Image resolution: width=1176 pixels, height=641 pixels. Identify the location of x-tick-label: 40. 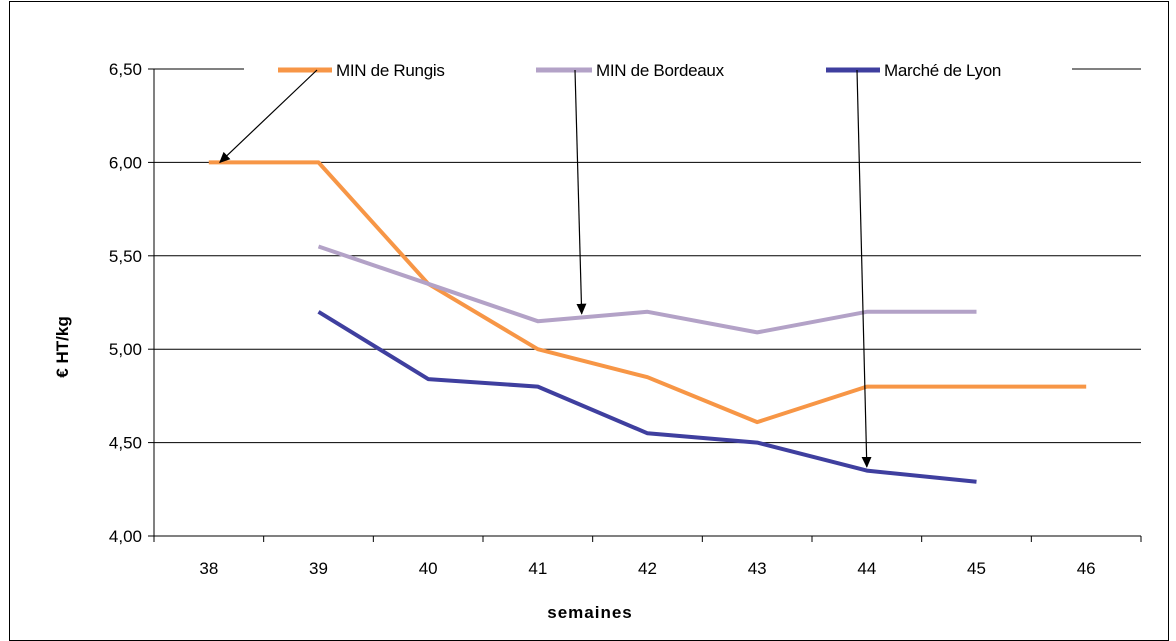
(428, 568).